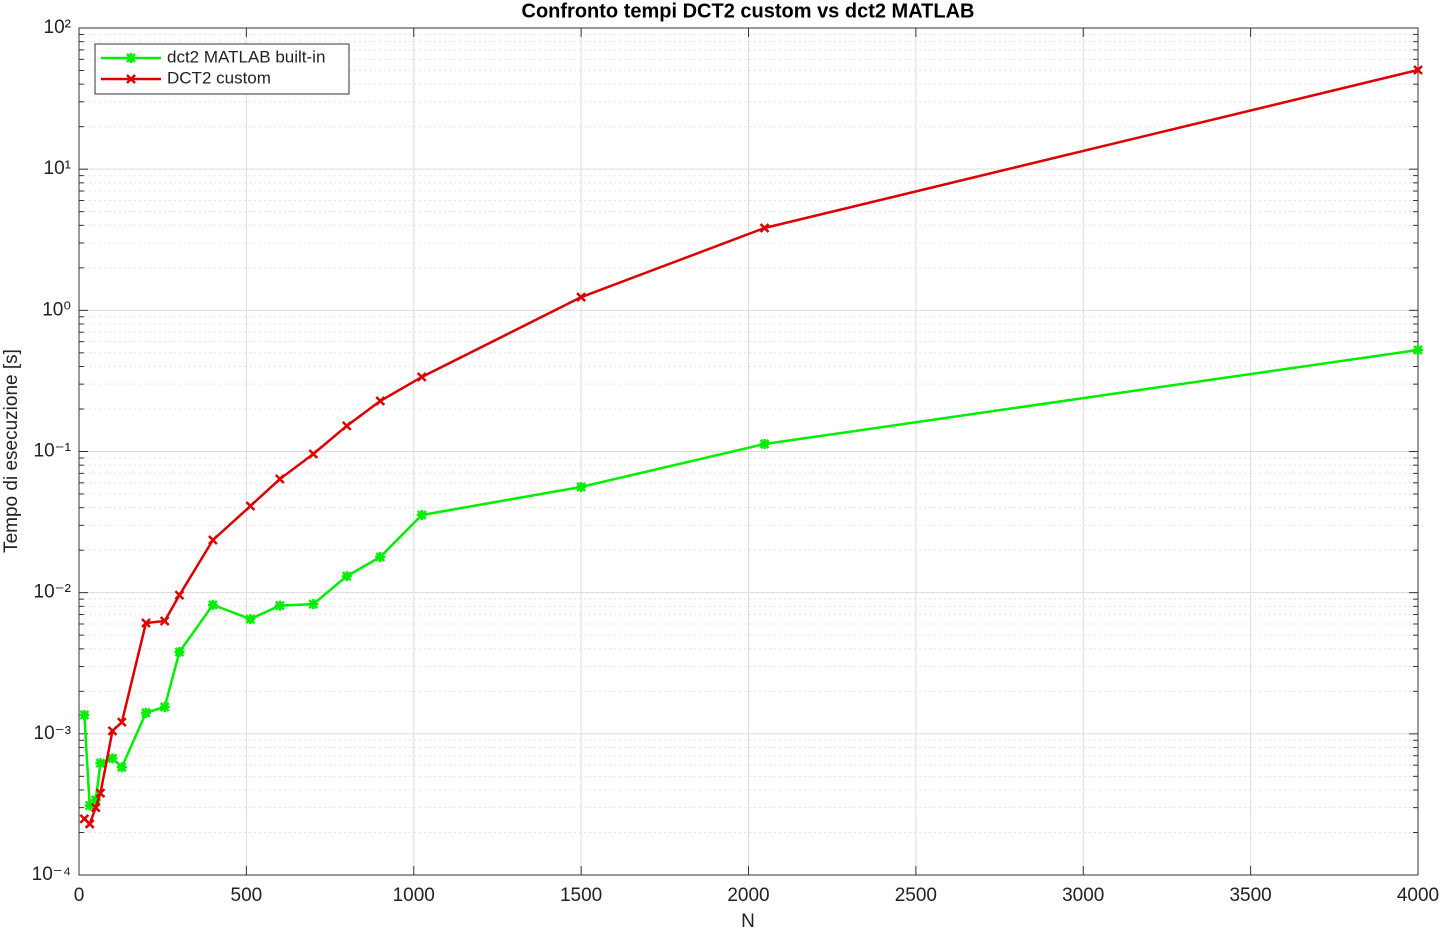  I want to click on y-tick-label: 10⁻³, so click(53, 733).